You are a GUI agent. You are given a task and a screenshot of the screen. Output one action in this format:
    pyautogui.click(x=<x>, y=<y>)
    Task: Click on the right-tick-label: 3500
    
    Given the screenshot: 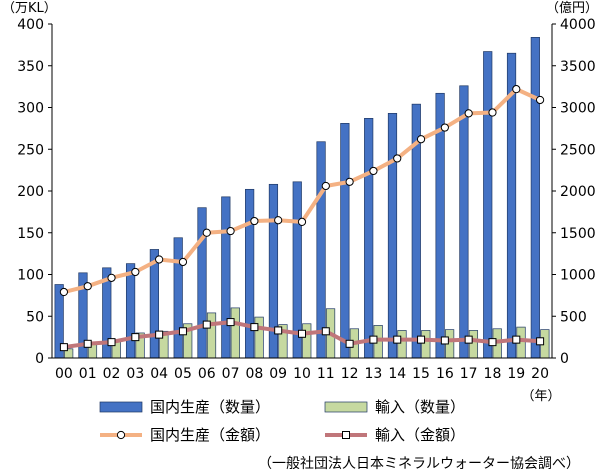 What is the action you would take?
    pyautogui.click(x=578, y=67)
    